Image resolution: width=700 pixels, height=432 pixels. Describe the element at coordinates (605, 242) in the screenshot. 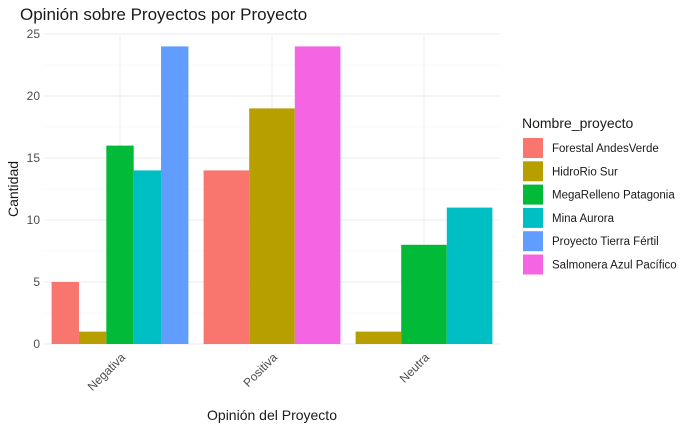

I see `legend-label: Proyecto Tierra Fértil` at that location.